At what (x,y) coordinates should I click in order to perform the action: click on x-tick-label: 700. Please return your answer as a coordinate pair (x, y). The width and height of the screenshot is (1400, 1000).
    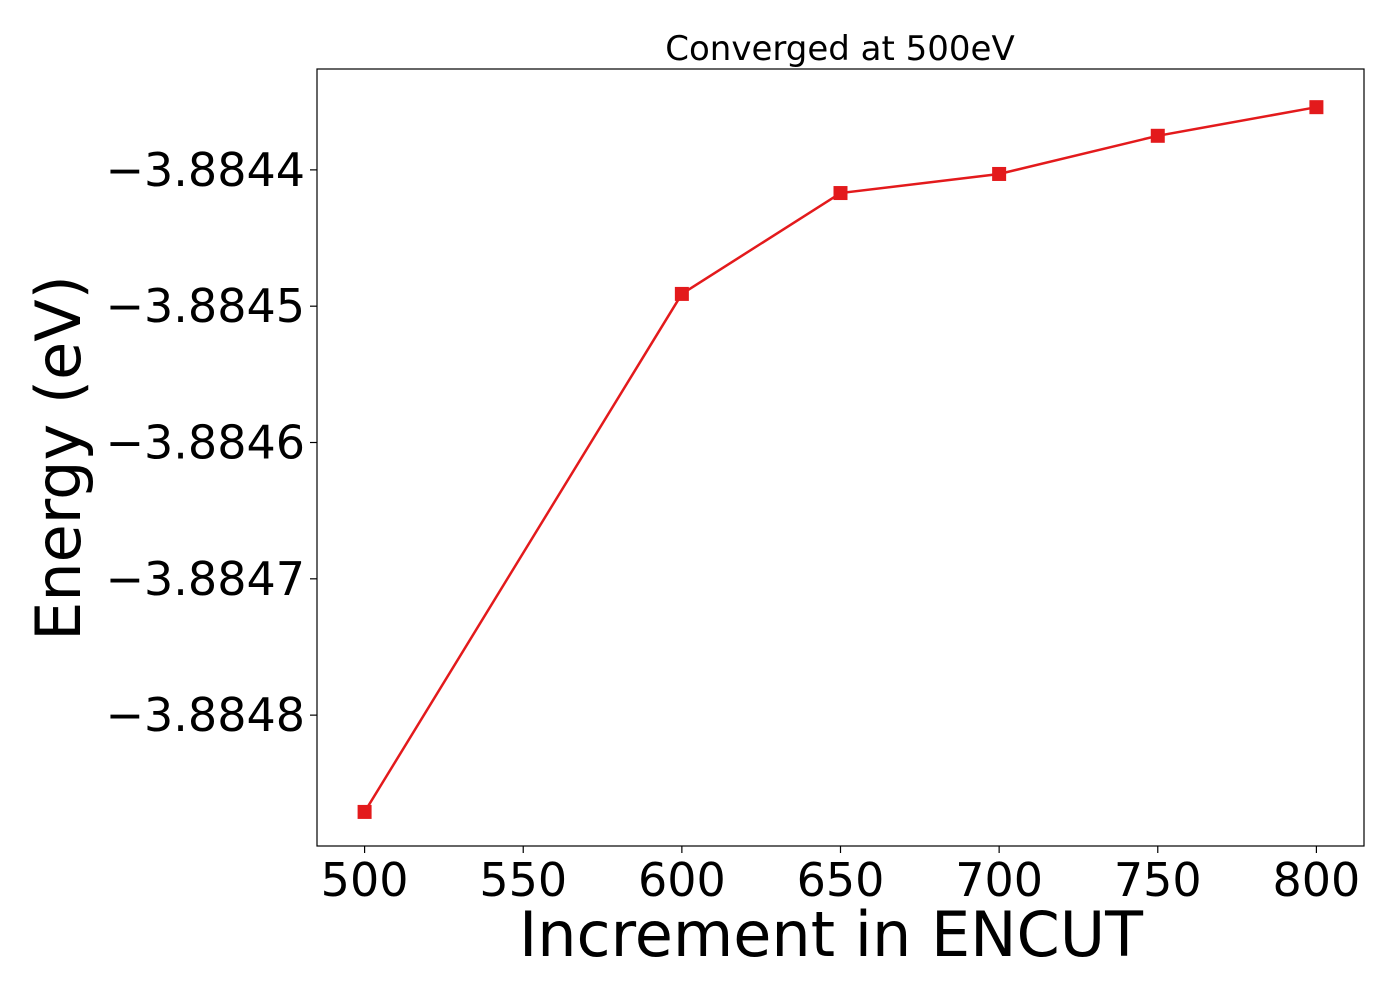
    Looking at the image, I should click on (999, 880).